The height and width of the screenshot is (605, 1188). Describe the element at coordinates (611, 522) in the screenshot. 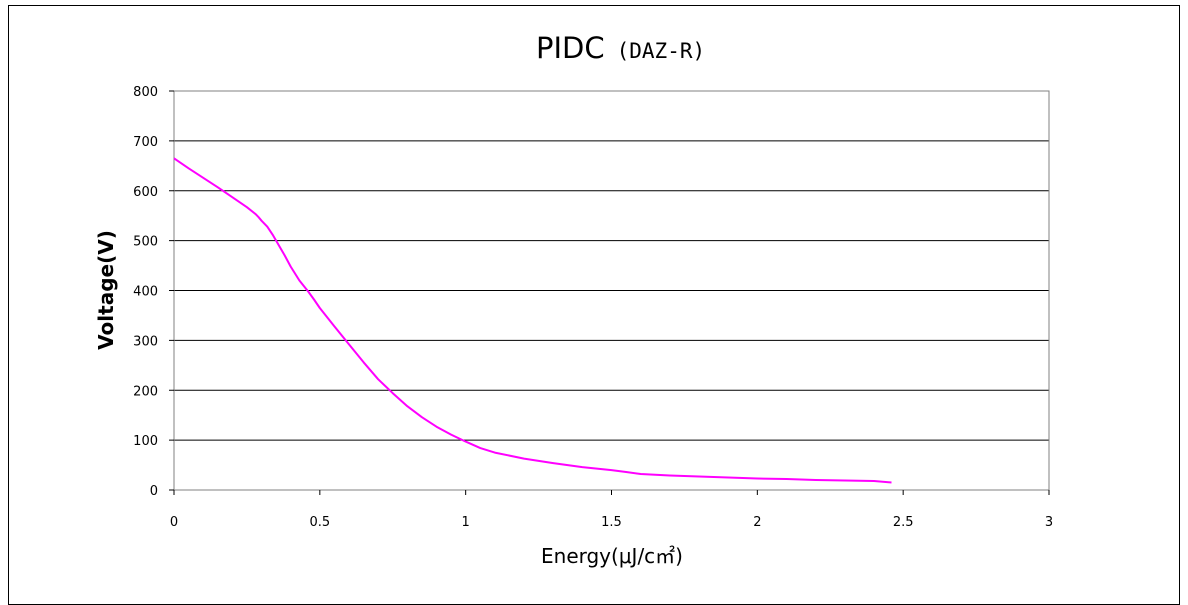

I see `x-tick-label: 1.5` at that location.